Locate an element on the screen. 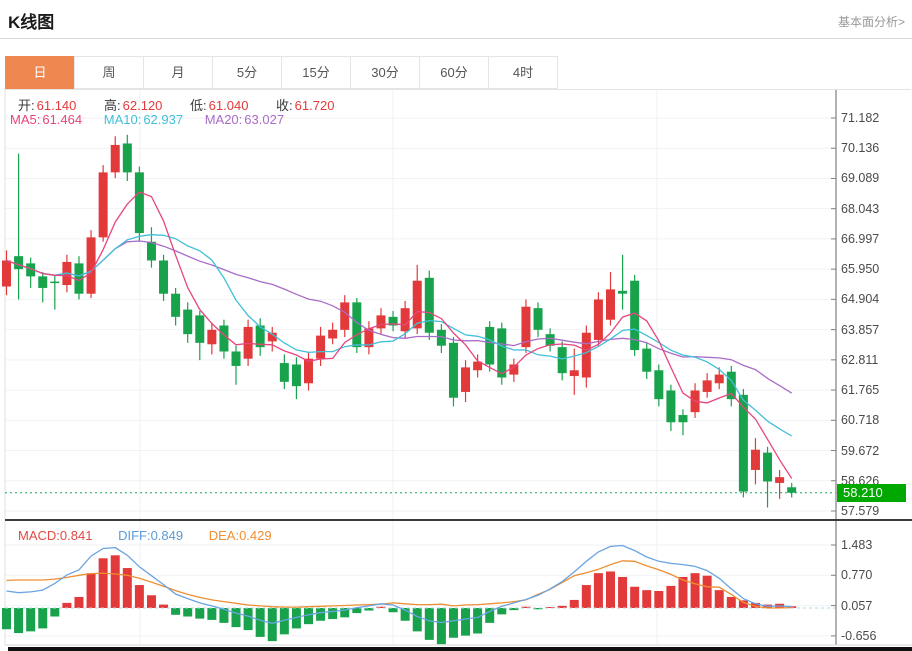  price-axis-label: 62.811 is located at coordinates (860, 359).